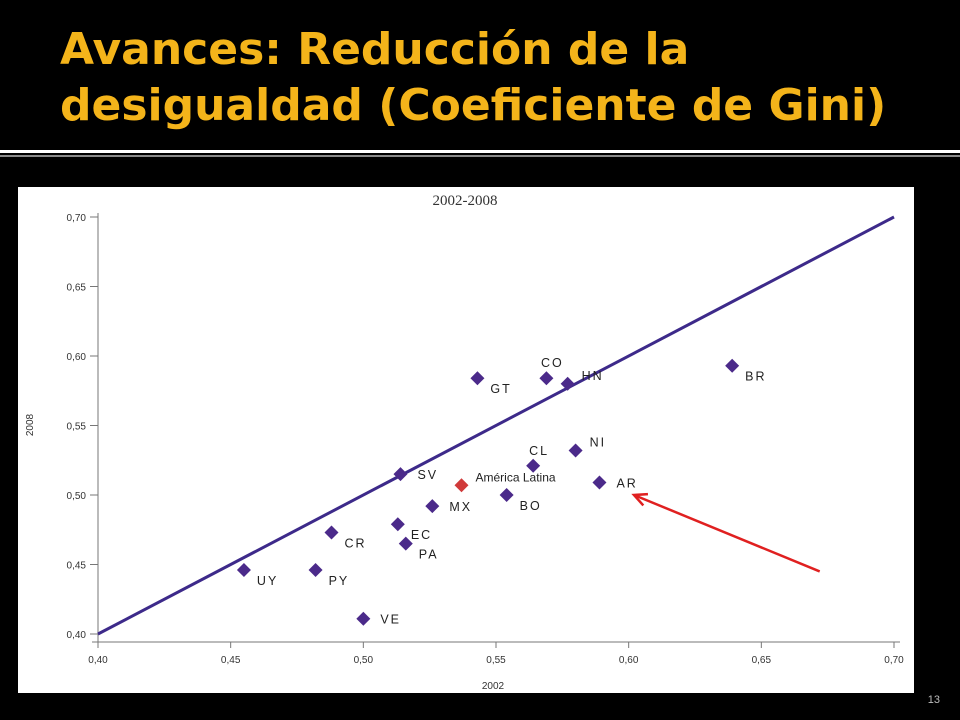 The width and height of the screenshot is (960, 720). What do you see at coordinates (77, 357) in the screenshot?
I see `y-tick-label: 0,60` at bounding box center [77, 357].